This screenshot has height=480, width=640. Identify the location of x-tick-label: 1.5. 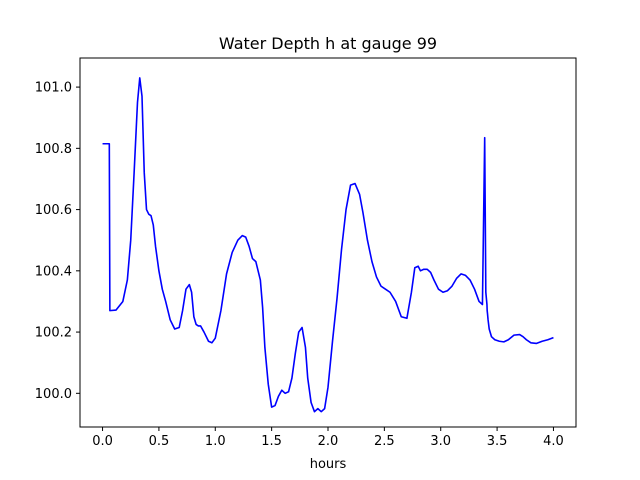
(271, 441).